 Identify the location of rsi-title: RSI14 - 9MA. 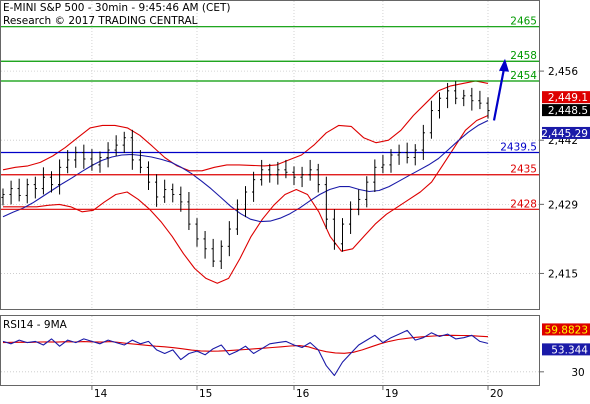
(35, 325).